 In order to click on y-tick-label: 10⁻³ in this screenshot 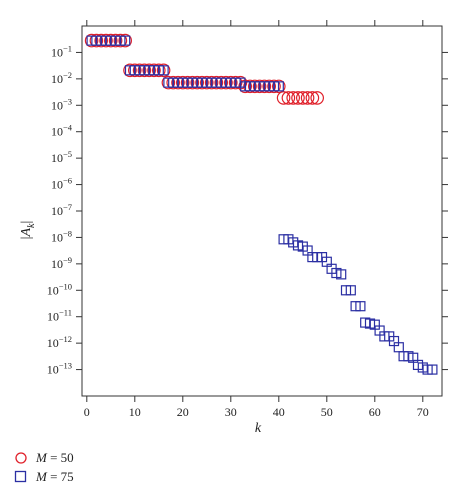, I will do `click(61, 104)`.